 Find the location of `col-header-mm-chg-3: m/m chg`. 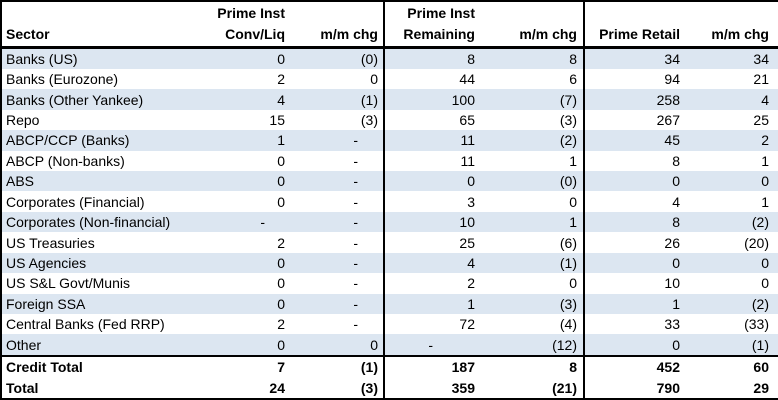

col-header-mm-chg-3: m/m chg is located at coordinates (730, 25).